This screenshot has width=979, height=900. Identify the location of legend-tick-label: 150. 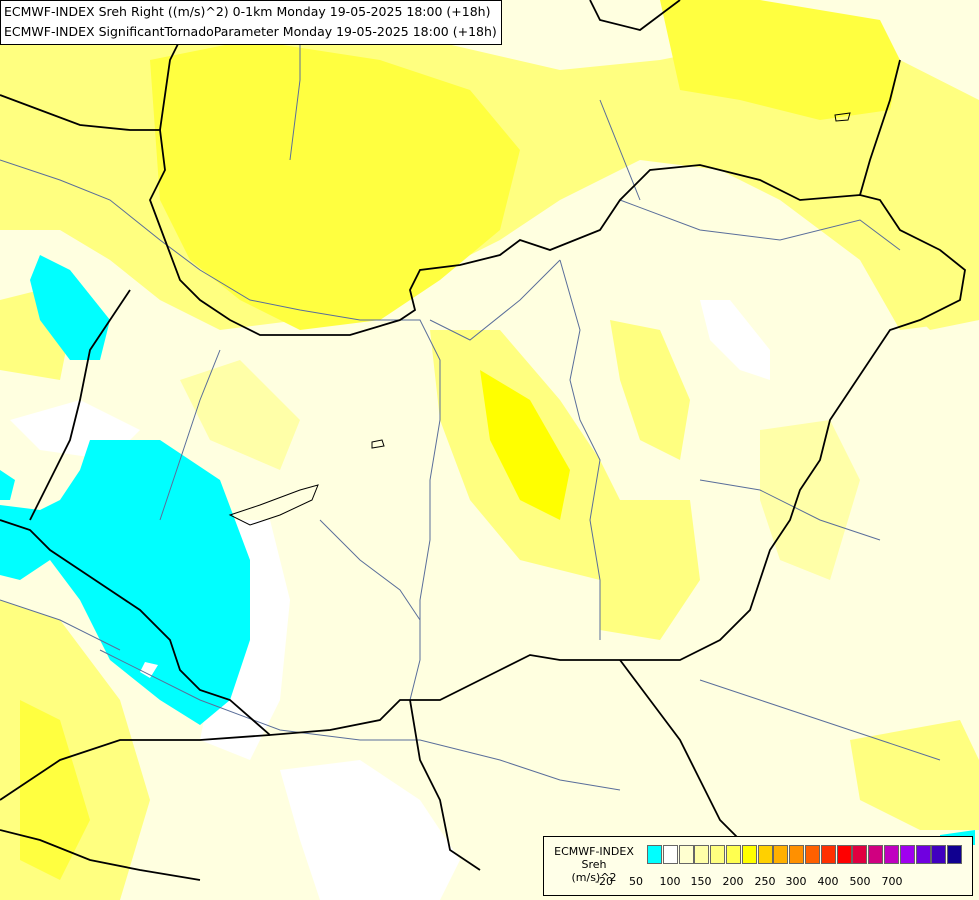
(701, 881).